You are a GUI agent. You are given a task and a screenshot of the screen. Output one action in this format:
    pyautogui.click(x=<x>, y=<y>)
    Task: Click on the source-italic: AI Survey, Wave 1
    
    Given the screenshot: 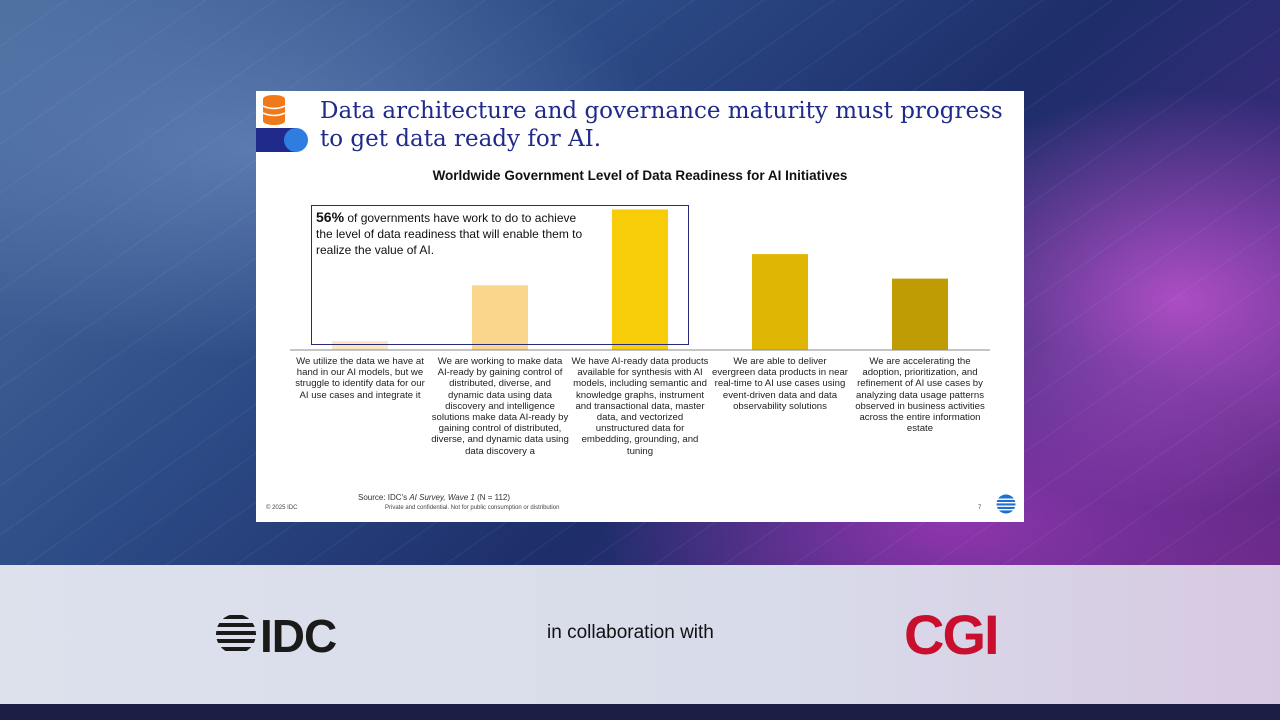 What is the action you would take?
    pyautogui.click(x=442, y=497)
    